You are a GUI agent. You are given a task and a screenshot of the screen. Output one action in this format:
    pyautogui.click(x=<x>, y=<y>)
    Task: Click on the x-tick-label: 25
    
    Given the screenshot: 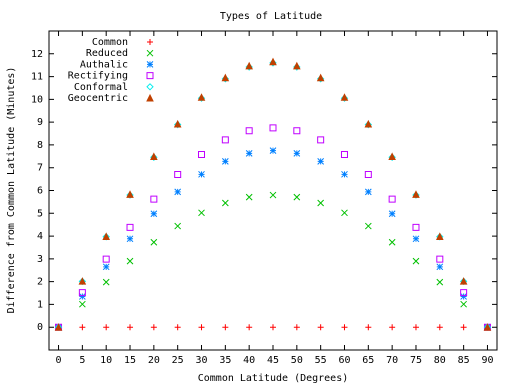 What is the action you would take?
    pyautogui.click(x=178, y=360)
    